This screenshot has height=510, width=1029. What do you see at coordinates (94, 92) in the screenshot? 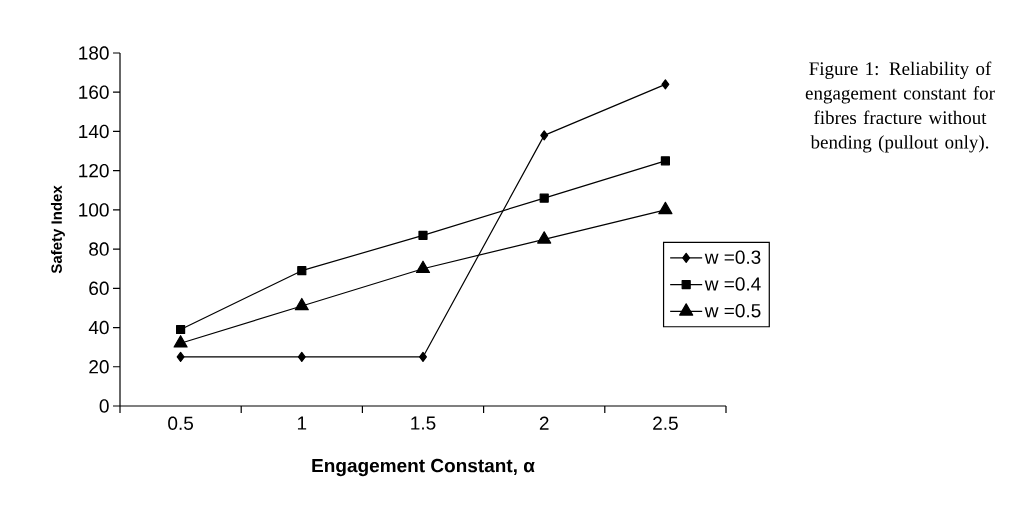
I see `y-tick-label: 160` at bounding box center [94, 92].